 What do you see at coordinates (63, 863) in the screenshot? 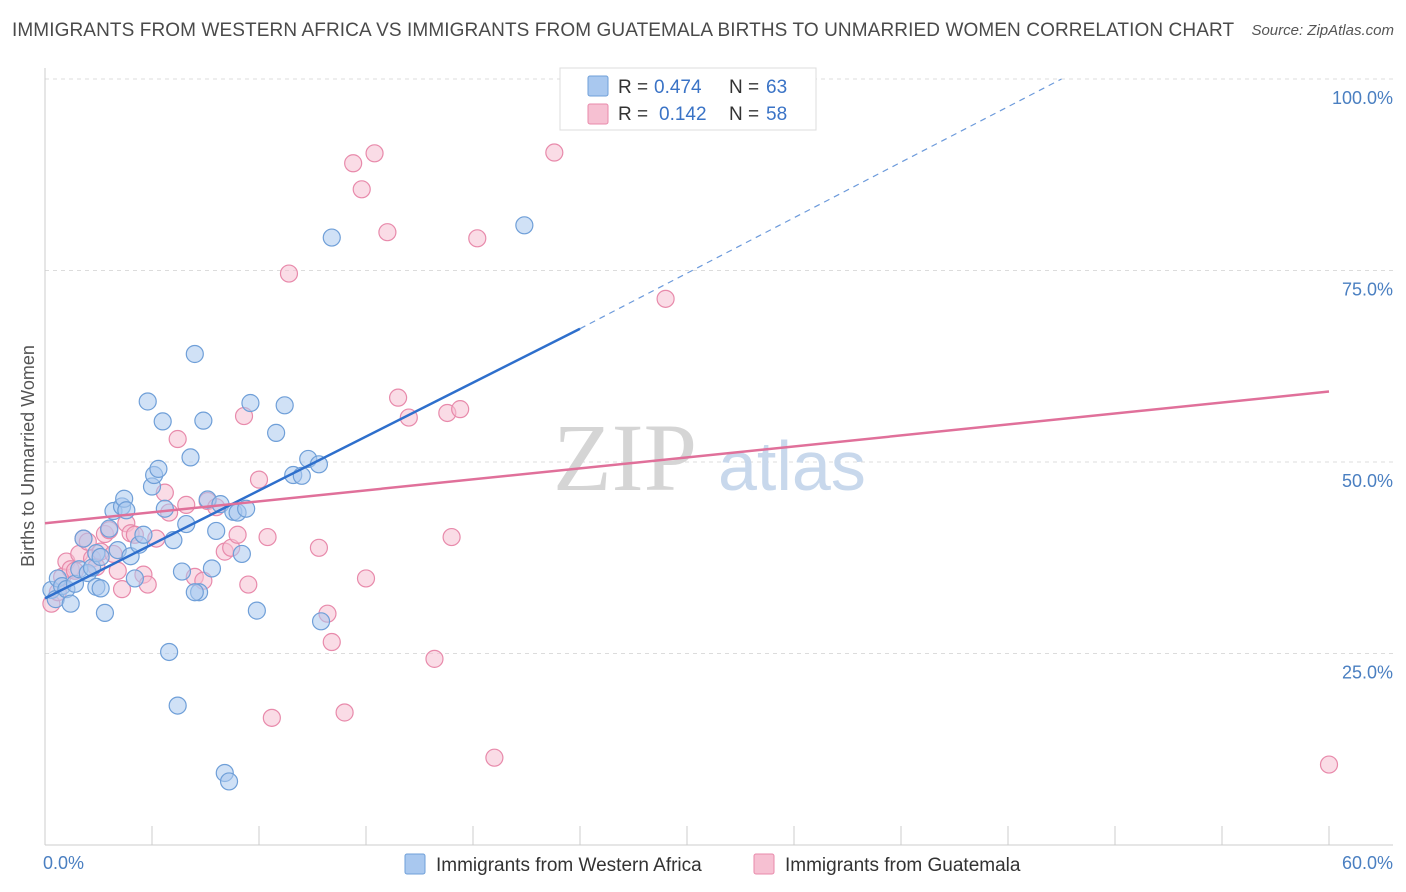
I see `x-tick-label-min: 0.0%` at bounding box center [63, 863].